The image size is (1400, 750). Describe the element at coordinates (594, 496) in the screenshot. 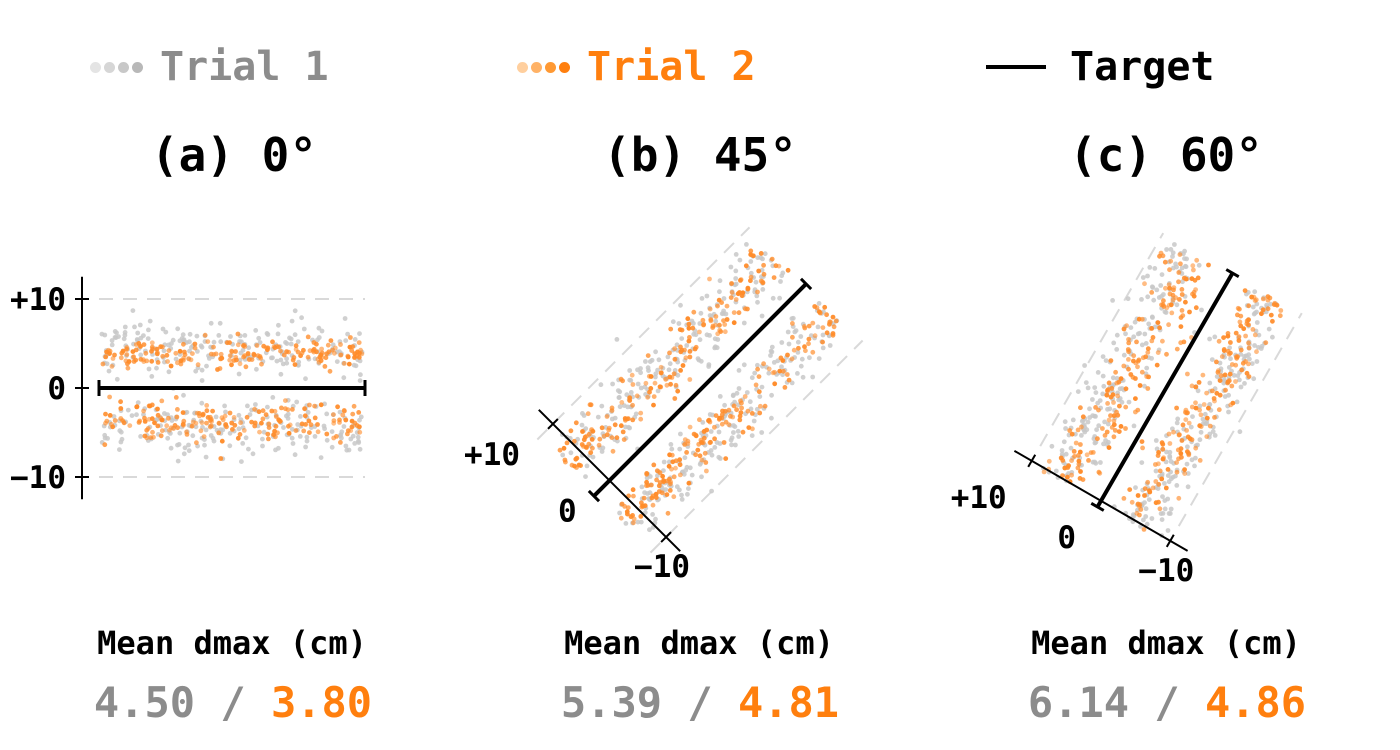

I see `target-end-tick` at that location.